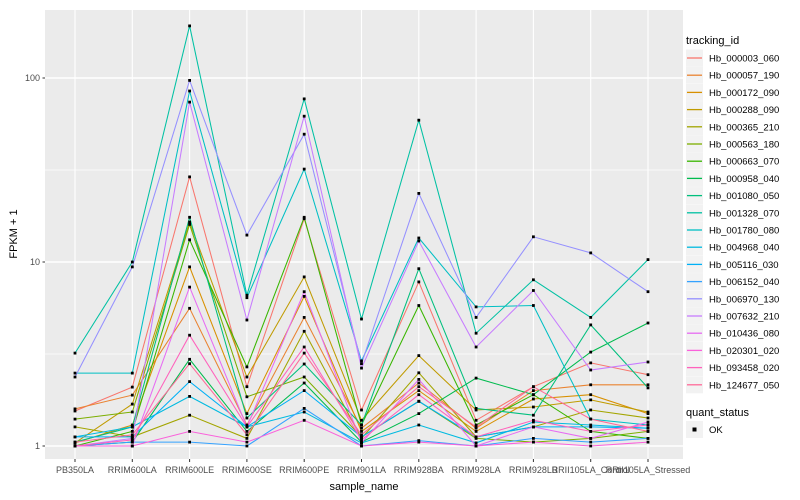 The height and width of the screenshot is (500, 800). Describe the element at coordinates (591, 470) in the screenshot. I see `x-tick-label: RRII105LA_Control` at that location.